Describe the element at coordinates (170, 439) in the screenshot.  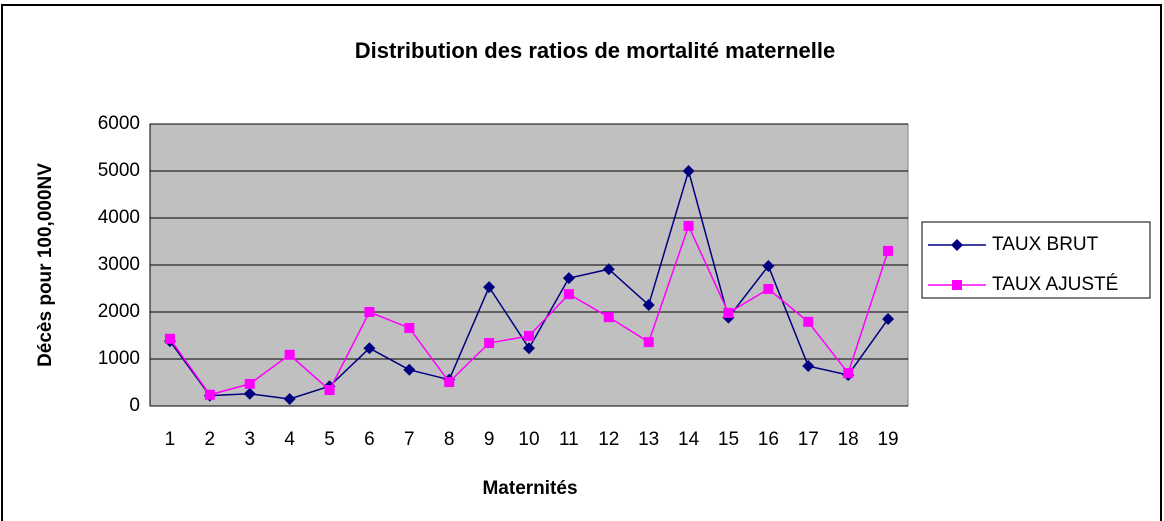
I see `x-tick-label: 1` at that location.